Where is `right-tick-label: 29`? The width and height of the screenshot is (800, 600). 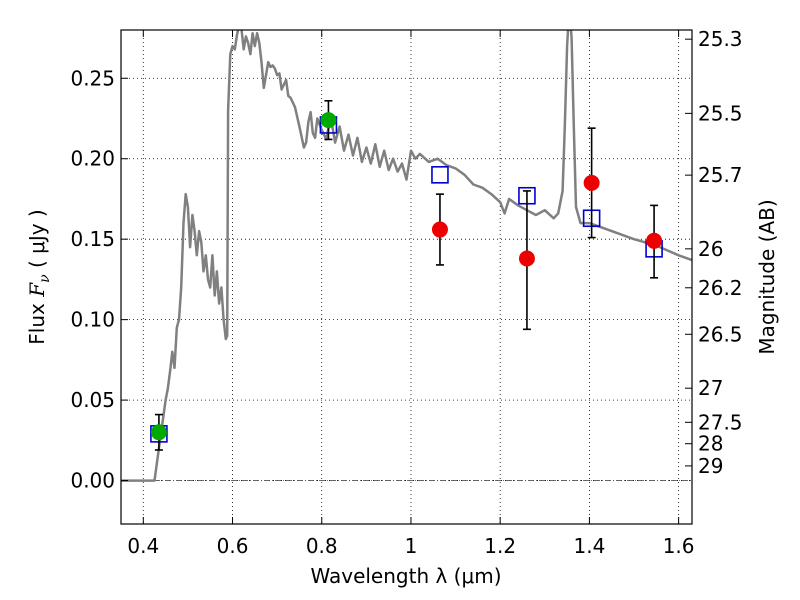
right-tick-label: 29 is located at coordinates (710, 466).